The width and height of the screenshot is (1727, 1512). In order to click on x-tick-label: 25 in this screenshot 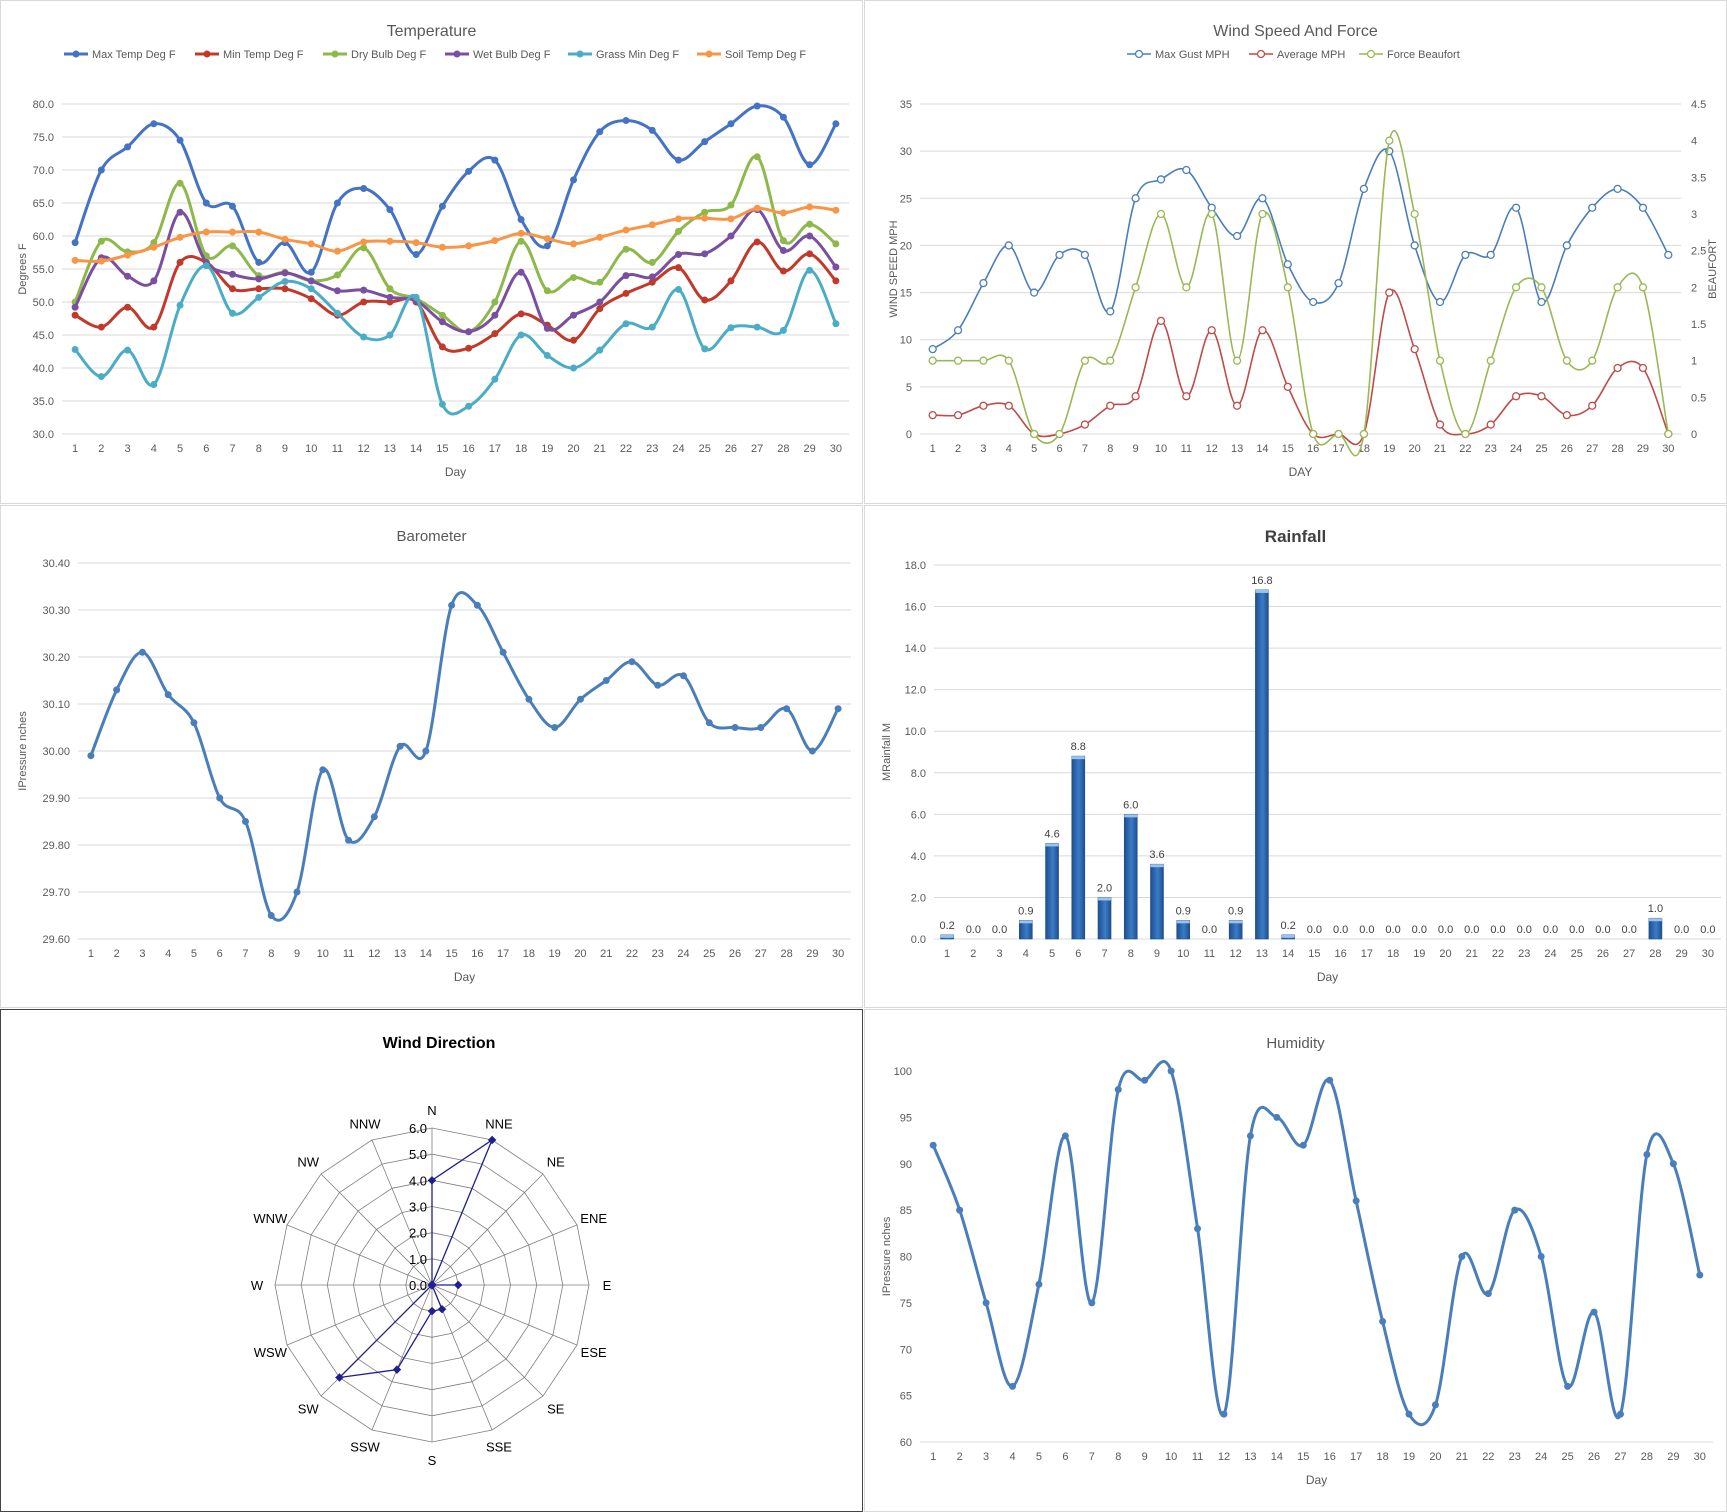, I will do `click(709, 954)`.